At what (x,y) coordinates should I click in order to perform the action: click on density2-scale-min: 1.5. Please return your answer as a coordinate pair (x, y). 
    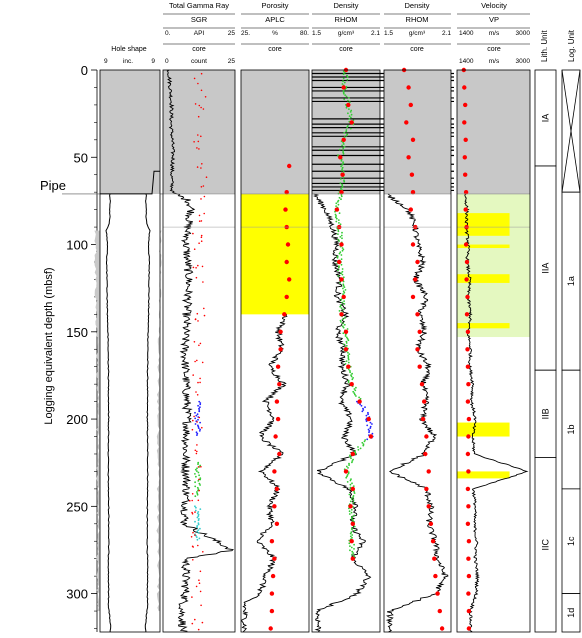
    Looking at the image, I should click on (388, 33).